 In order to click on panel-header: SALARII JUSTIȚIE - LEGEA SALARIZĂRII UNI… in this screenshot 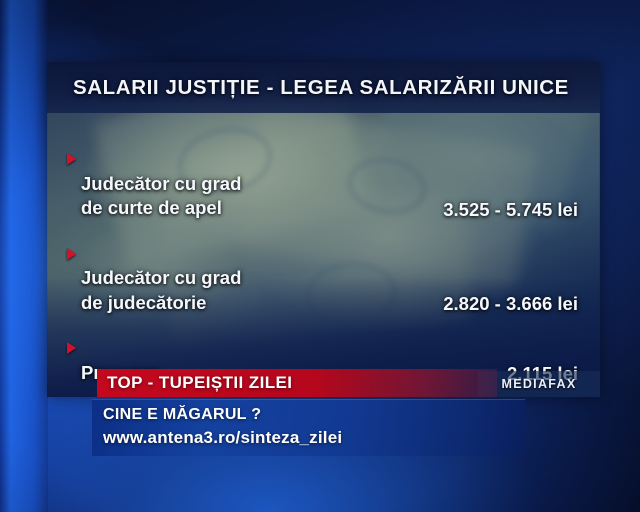, I will do `click(323, 87)`.